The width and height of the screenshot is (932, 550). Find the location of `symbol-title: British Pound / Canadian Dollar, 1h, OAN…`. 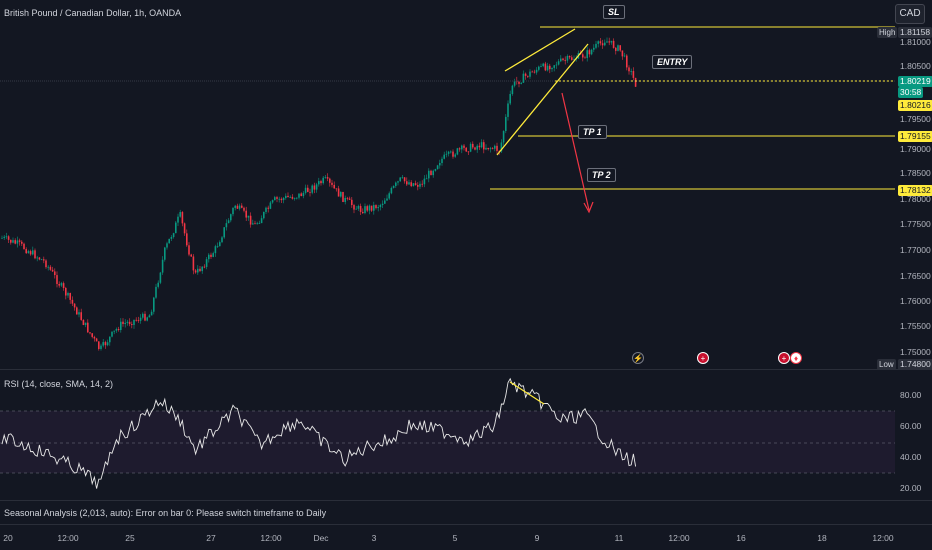

symbol-title: British Pound / Canadian Dollar, 1h, OAN… is located at coordinates (93, 13).